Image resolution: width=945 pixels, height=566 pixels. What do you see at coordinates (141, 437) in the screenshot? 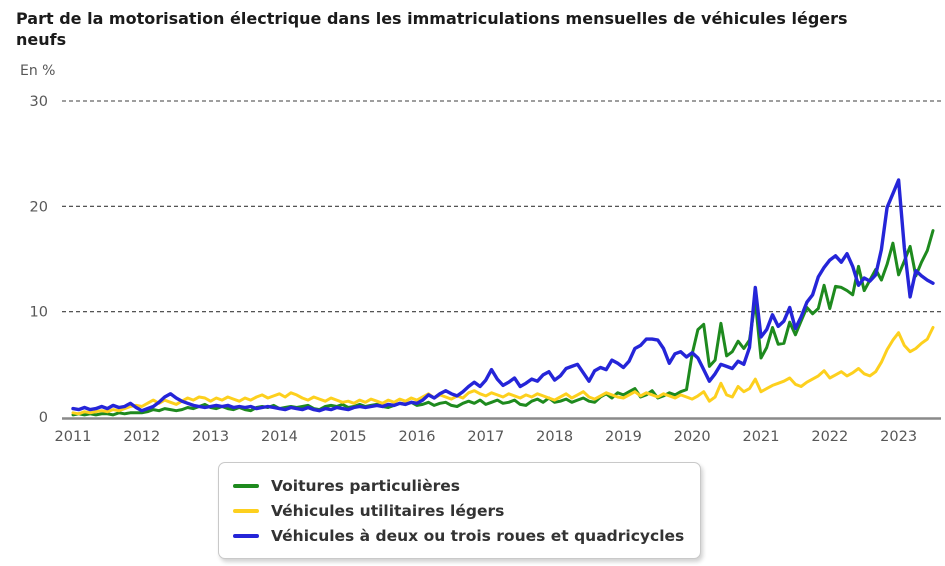
I see `x-tick-label-2012: 2012` at bounding box center [141, 437].